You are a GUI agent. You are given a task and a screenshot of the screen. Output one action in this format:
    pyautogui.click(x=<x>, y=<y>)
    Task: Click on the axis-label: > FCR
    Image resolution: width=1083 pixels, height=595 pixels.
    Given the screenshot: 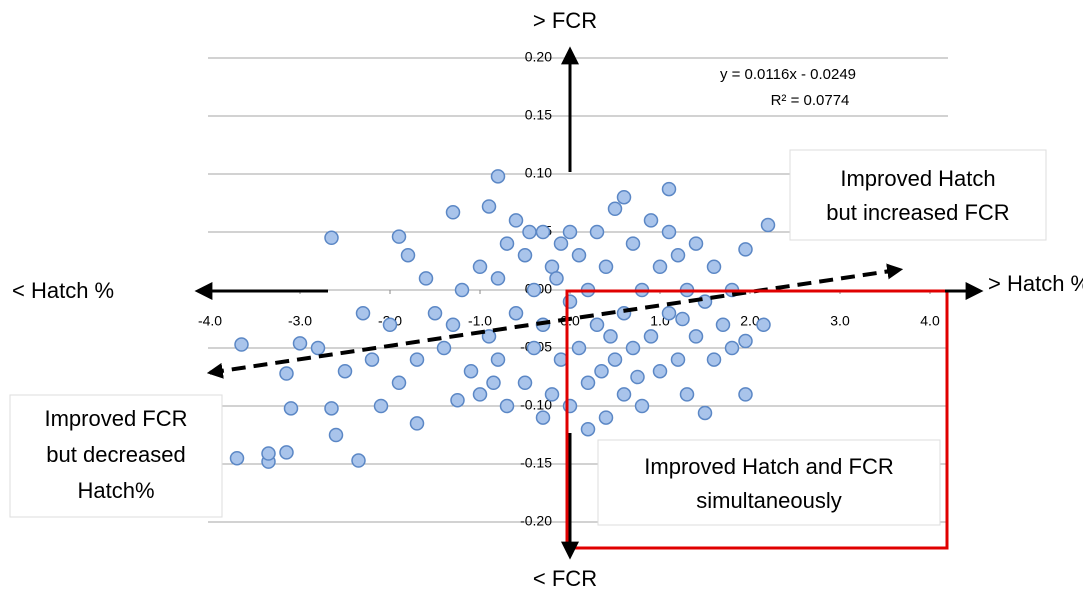 What is the action you would take?
    pyautogui.click(x=565, y=20)
    